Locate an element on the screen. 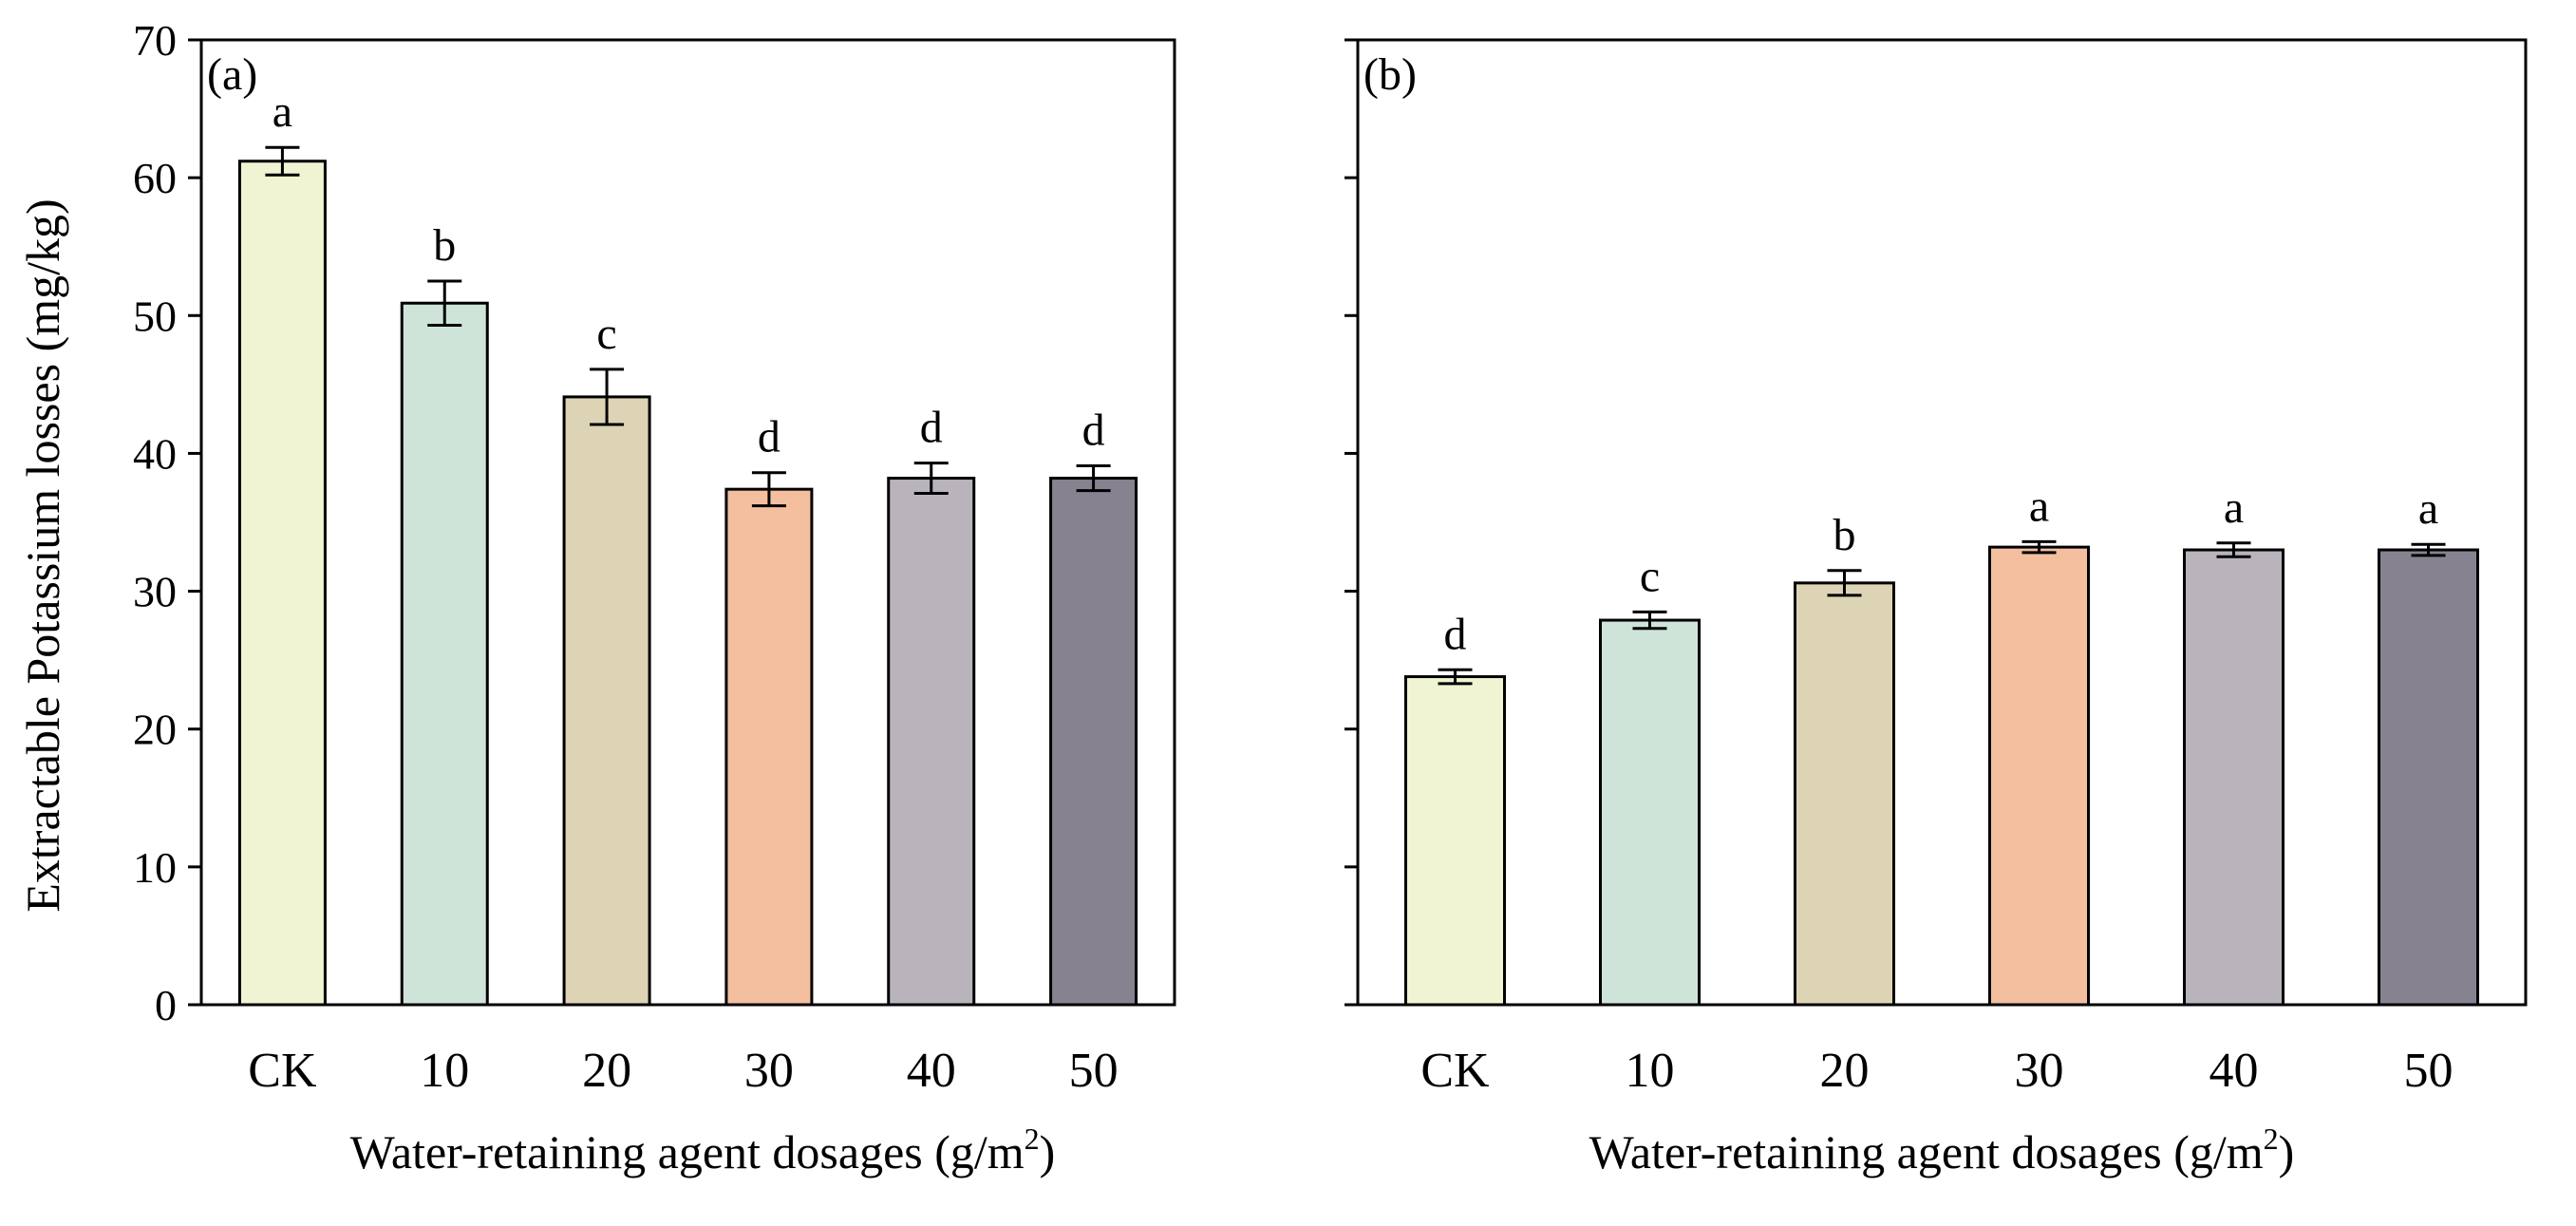 The image size is (2576, 1226). panel-label: (b) is located at coordinates (1390, 74).